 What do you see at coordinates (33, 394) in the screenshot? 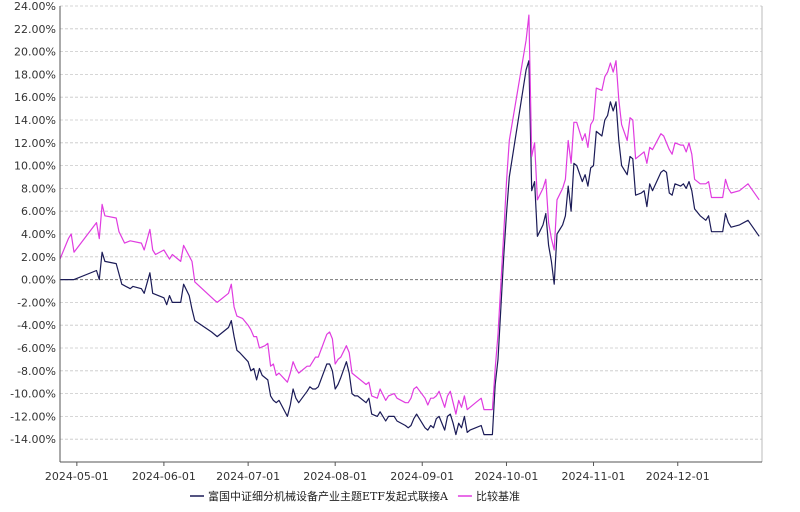
I see `y-tick-label: -10.00%` at bounding box center [33, 394].